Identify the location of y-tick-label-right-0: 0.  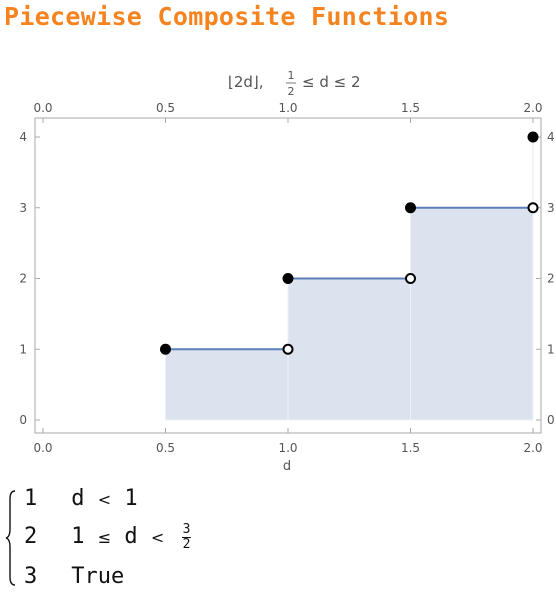
(551, 420).